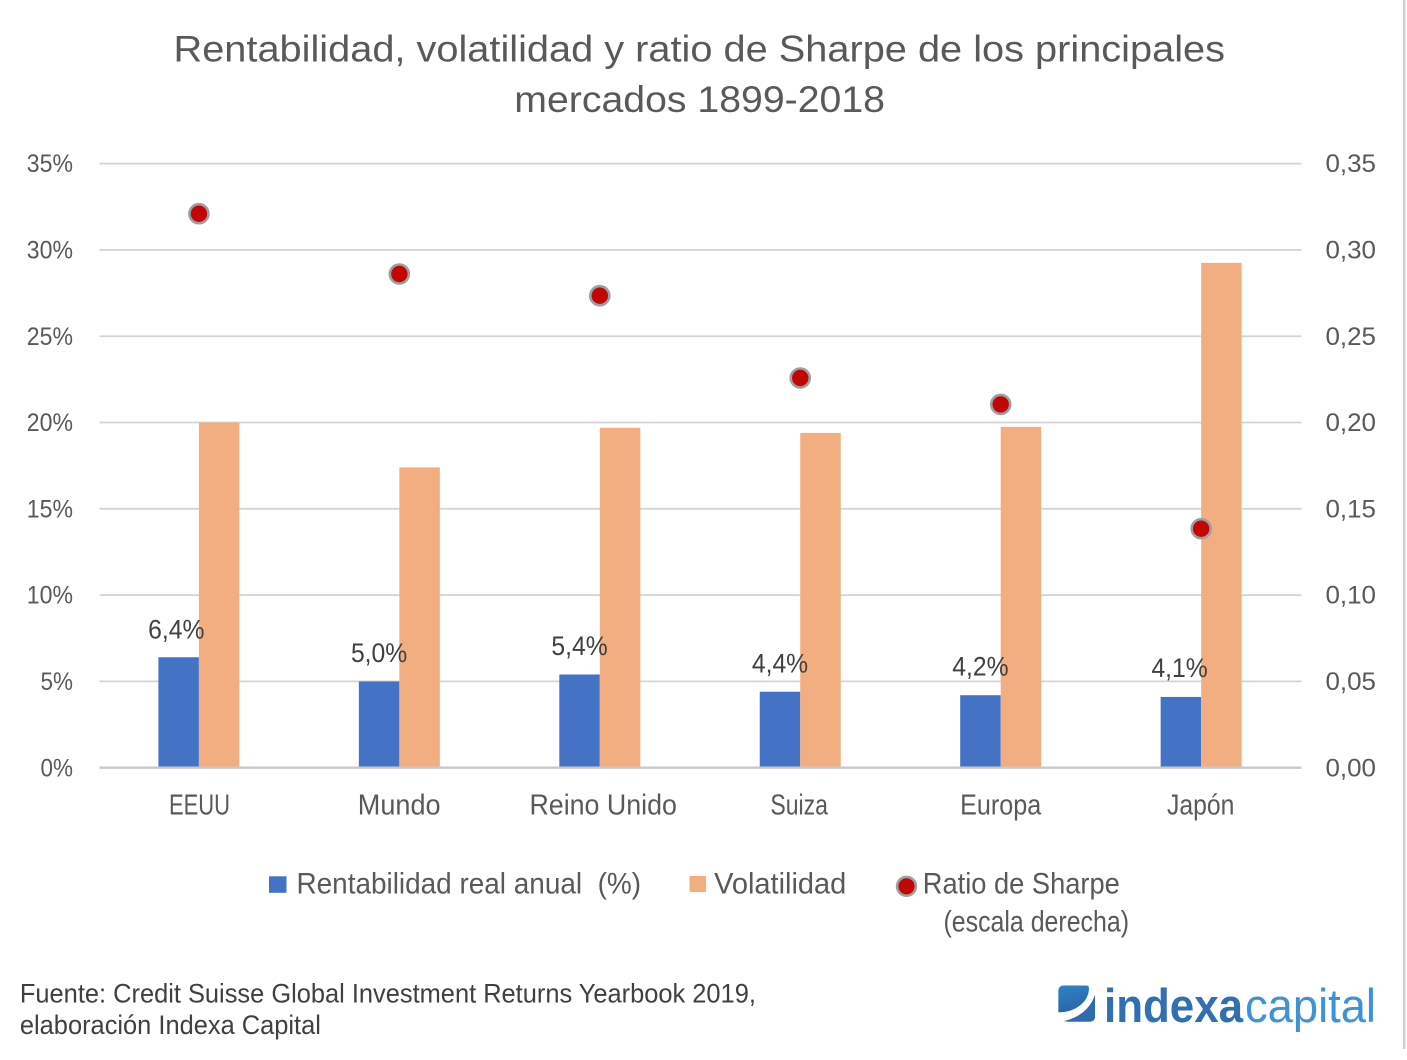 Image resolution: width=1407 pixels, height=1060 pixels. Describe the element at coordinates (1001, 806) in the screenshot. I see `svg-text: Europa` at that location.